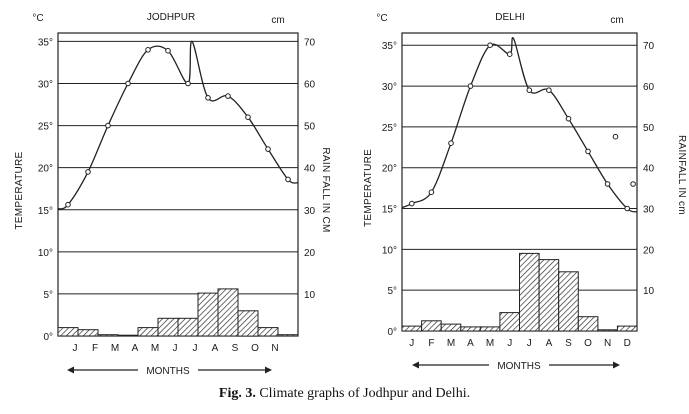 Image resolution: width=689 pixels, height=414 pixels. I want to click on months-arrow-right-head, so click(268, 370).